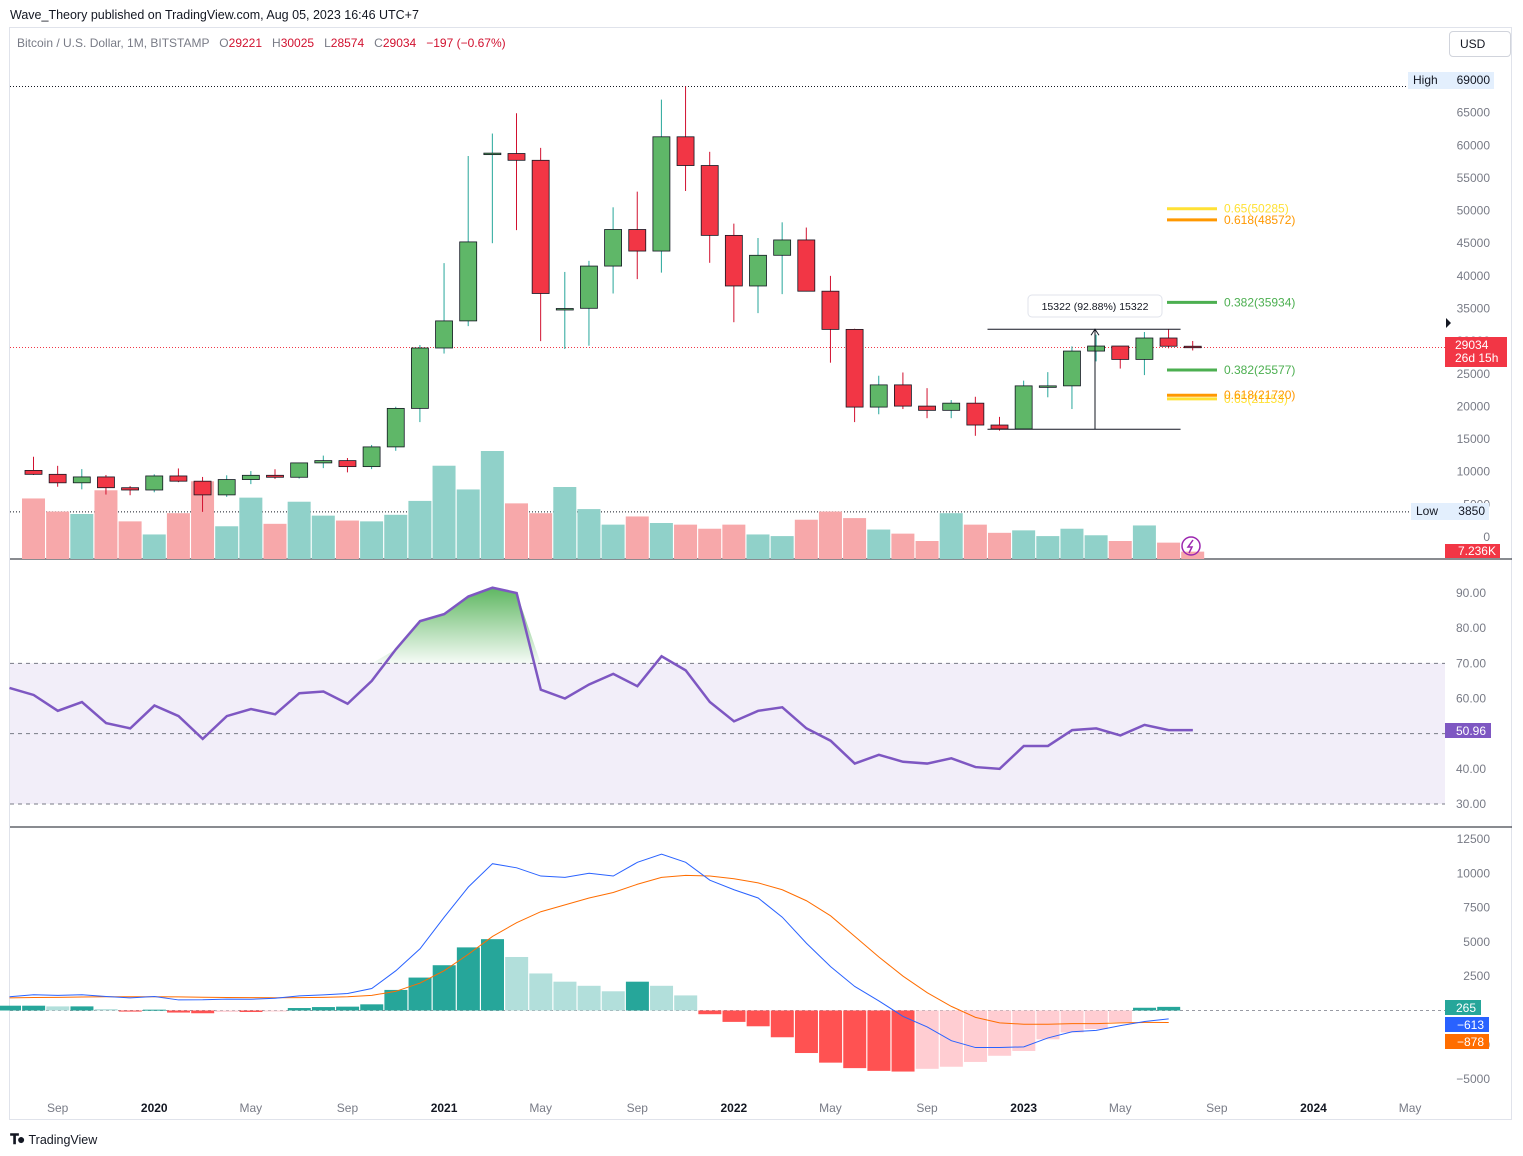 The width and height of the screenshot is (1523, 1156). Describe the element at coordinates (1467, 1041) in the screenshot. I see `signal-badge` at that location.